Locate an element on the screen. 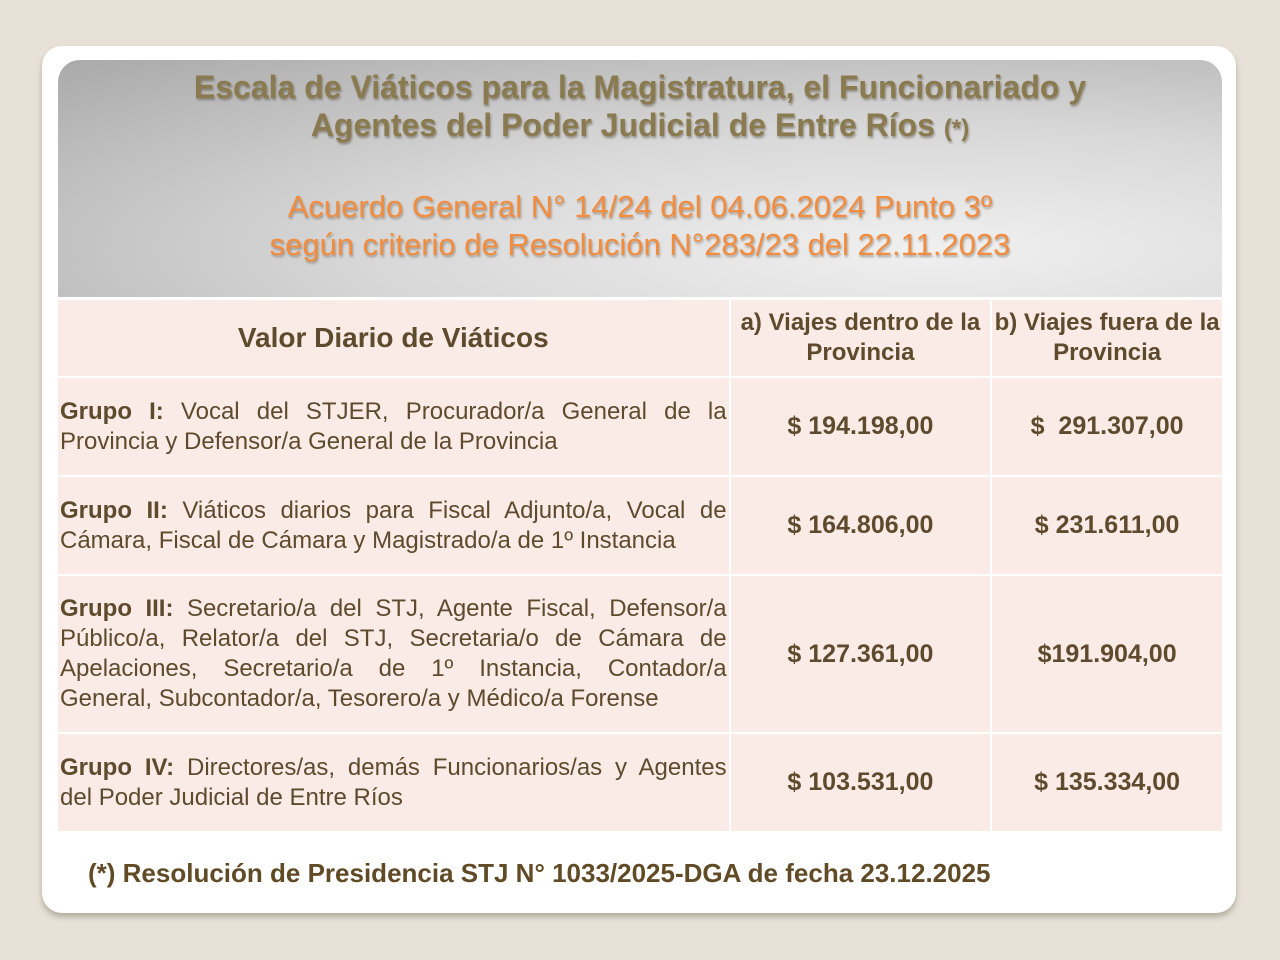 This screenshot has height=960, width=1280. column-header: a) Viajes dentro de la Provincia is located at coordinates (860, 338).